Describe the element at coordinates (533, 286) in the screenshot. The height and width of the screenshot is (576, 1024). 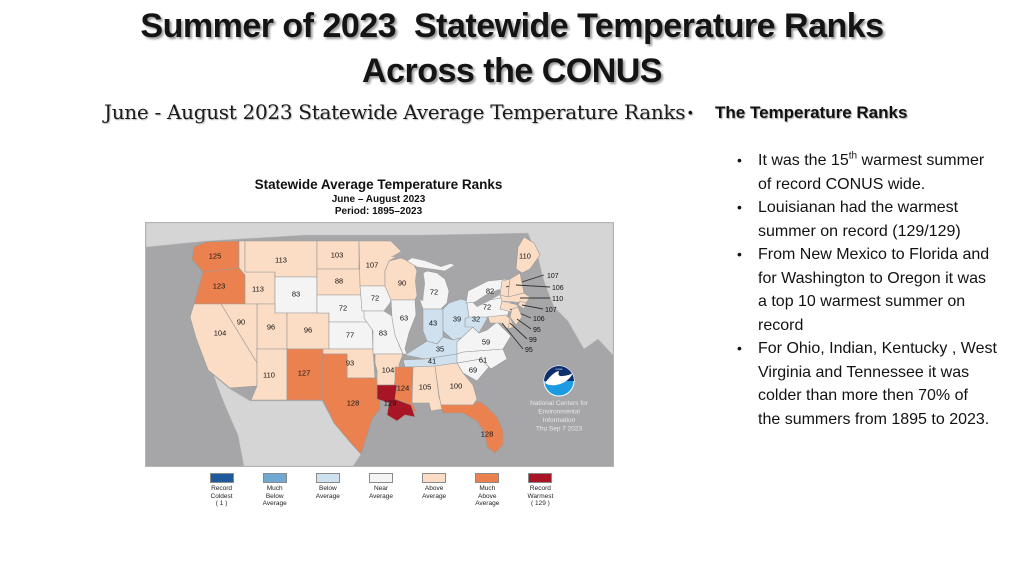
I see `callout-line-NH` at that location.